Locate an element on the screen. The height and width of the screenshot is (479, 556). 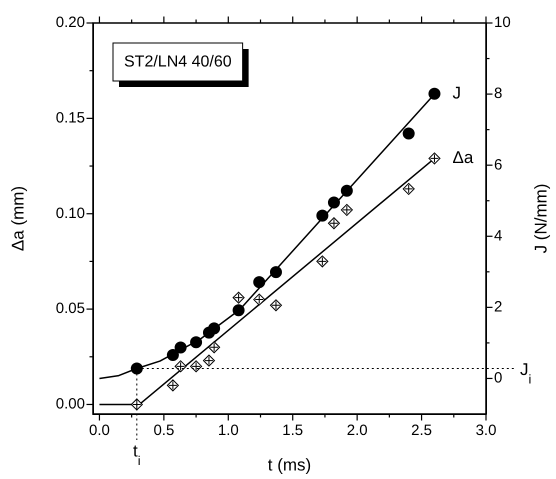
y-tick-label: 0.00 is located at coordinates (70, 404).